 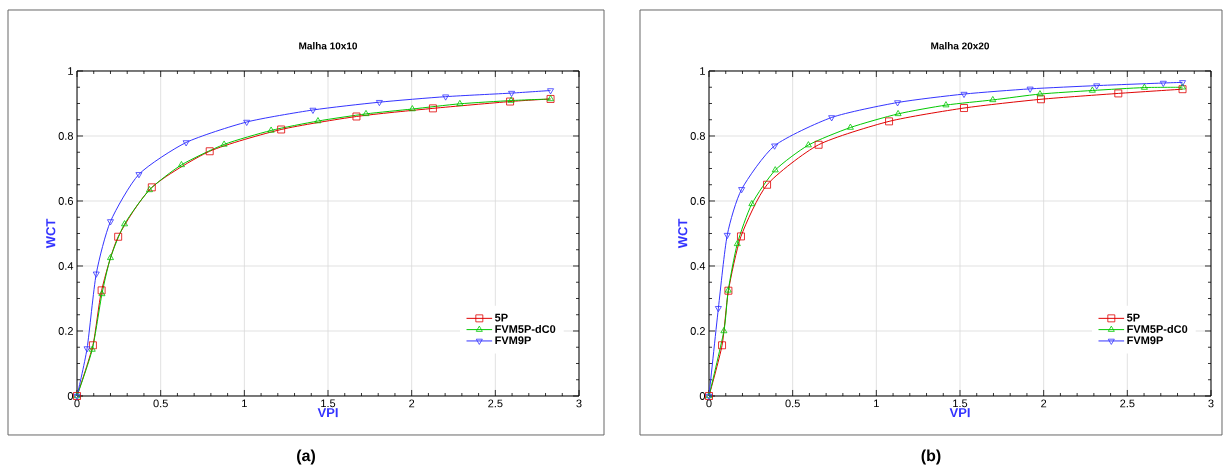 What do you see at coordinates (931, 457) in the screenshot?
I see `text: (b)` at bounding box center [931, 457].